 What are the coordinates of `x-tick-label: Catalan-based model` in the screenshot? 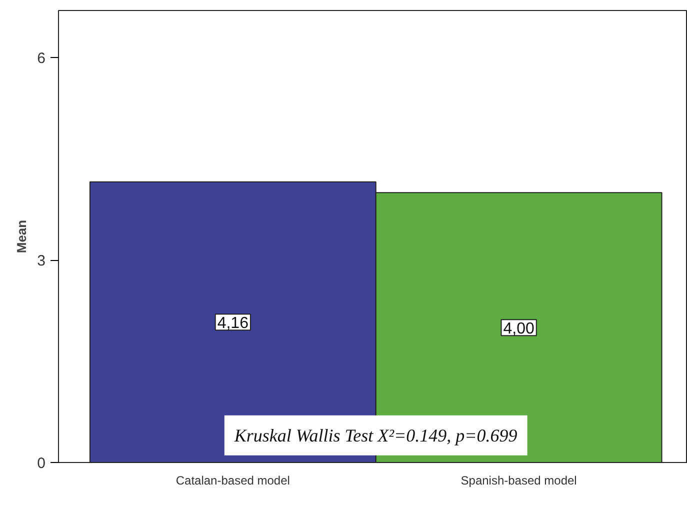 It's located at (233, 481).